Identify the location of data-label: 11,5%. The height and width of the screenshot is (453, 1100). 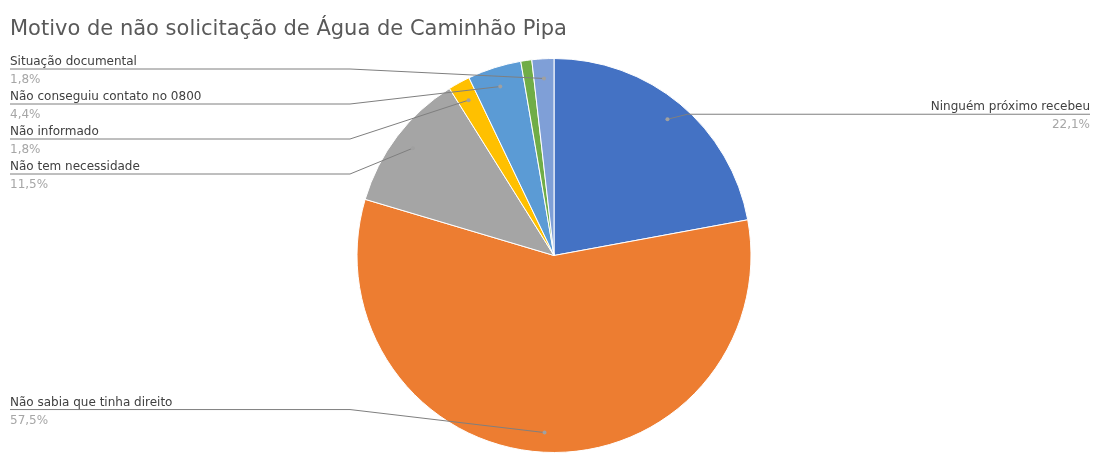
(29, 184).